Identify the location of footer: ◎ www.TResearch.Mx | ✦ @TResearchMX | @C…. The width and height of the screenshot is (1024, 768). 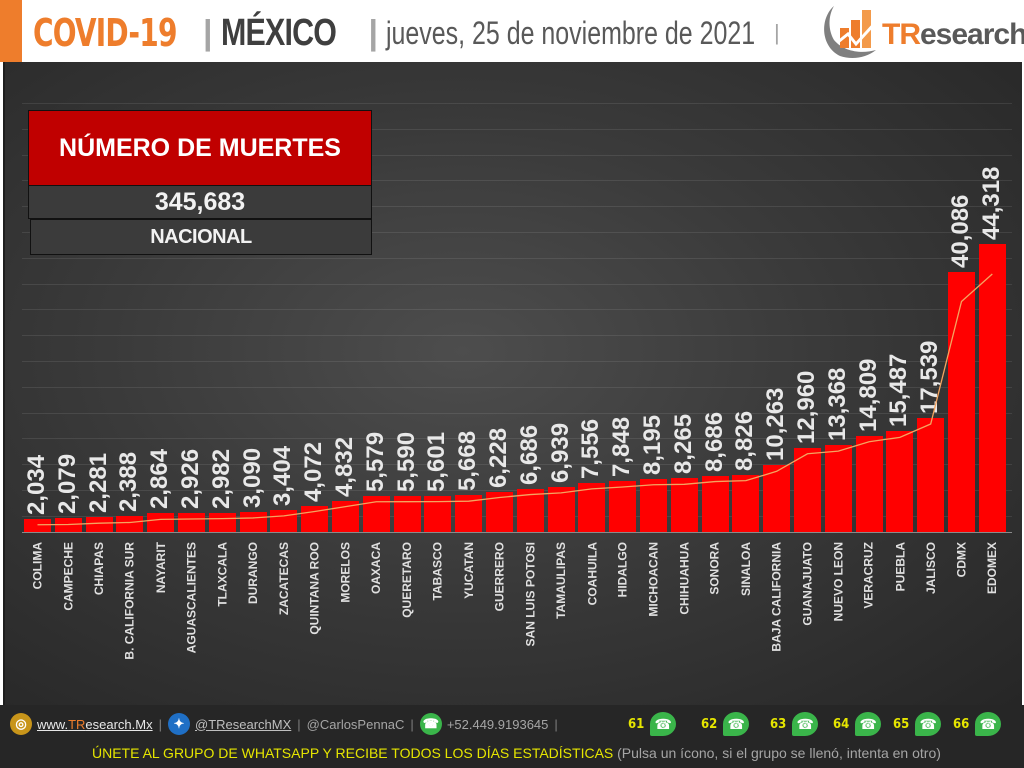
(512, 736).